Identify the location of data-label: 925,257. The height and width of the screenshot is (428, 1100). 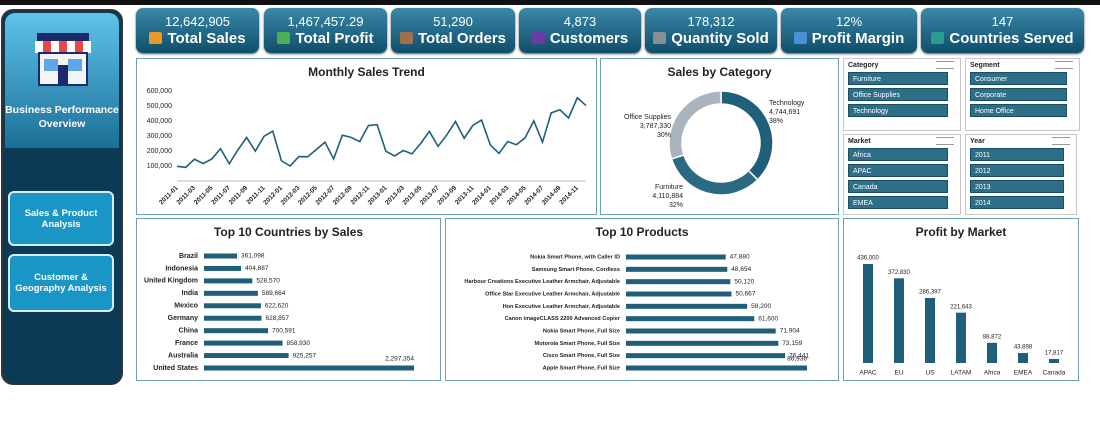
(305, 355).